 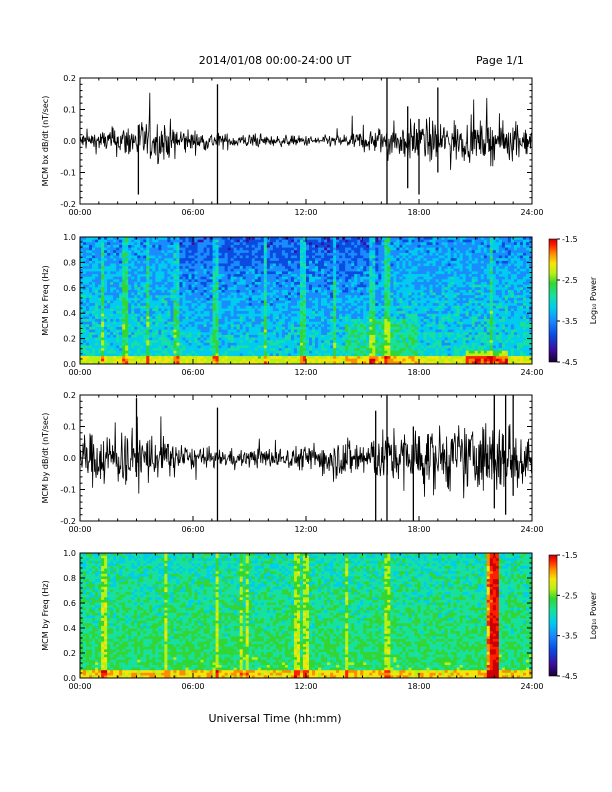 What do you see at coordinates (79, 212) in the screenshot?
I see `x-tick-label: 00:00` at bounding box center [79, 212].